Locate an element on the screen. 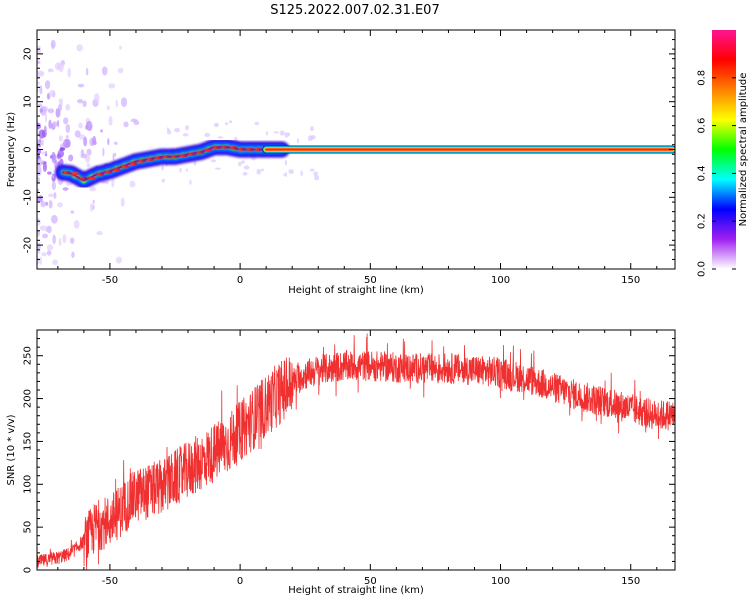  snr-y-tick-label: 250 is located at coordinates (28, 355).